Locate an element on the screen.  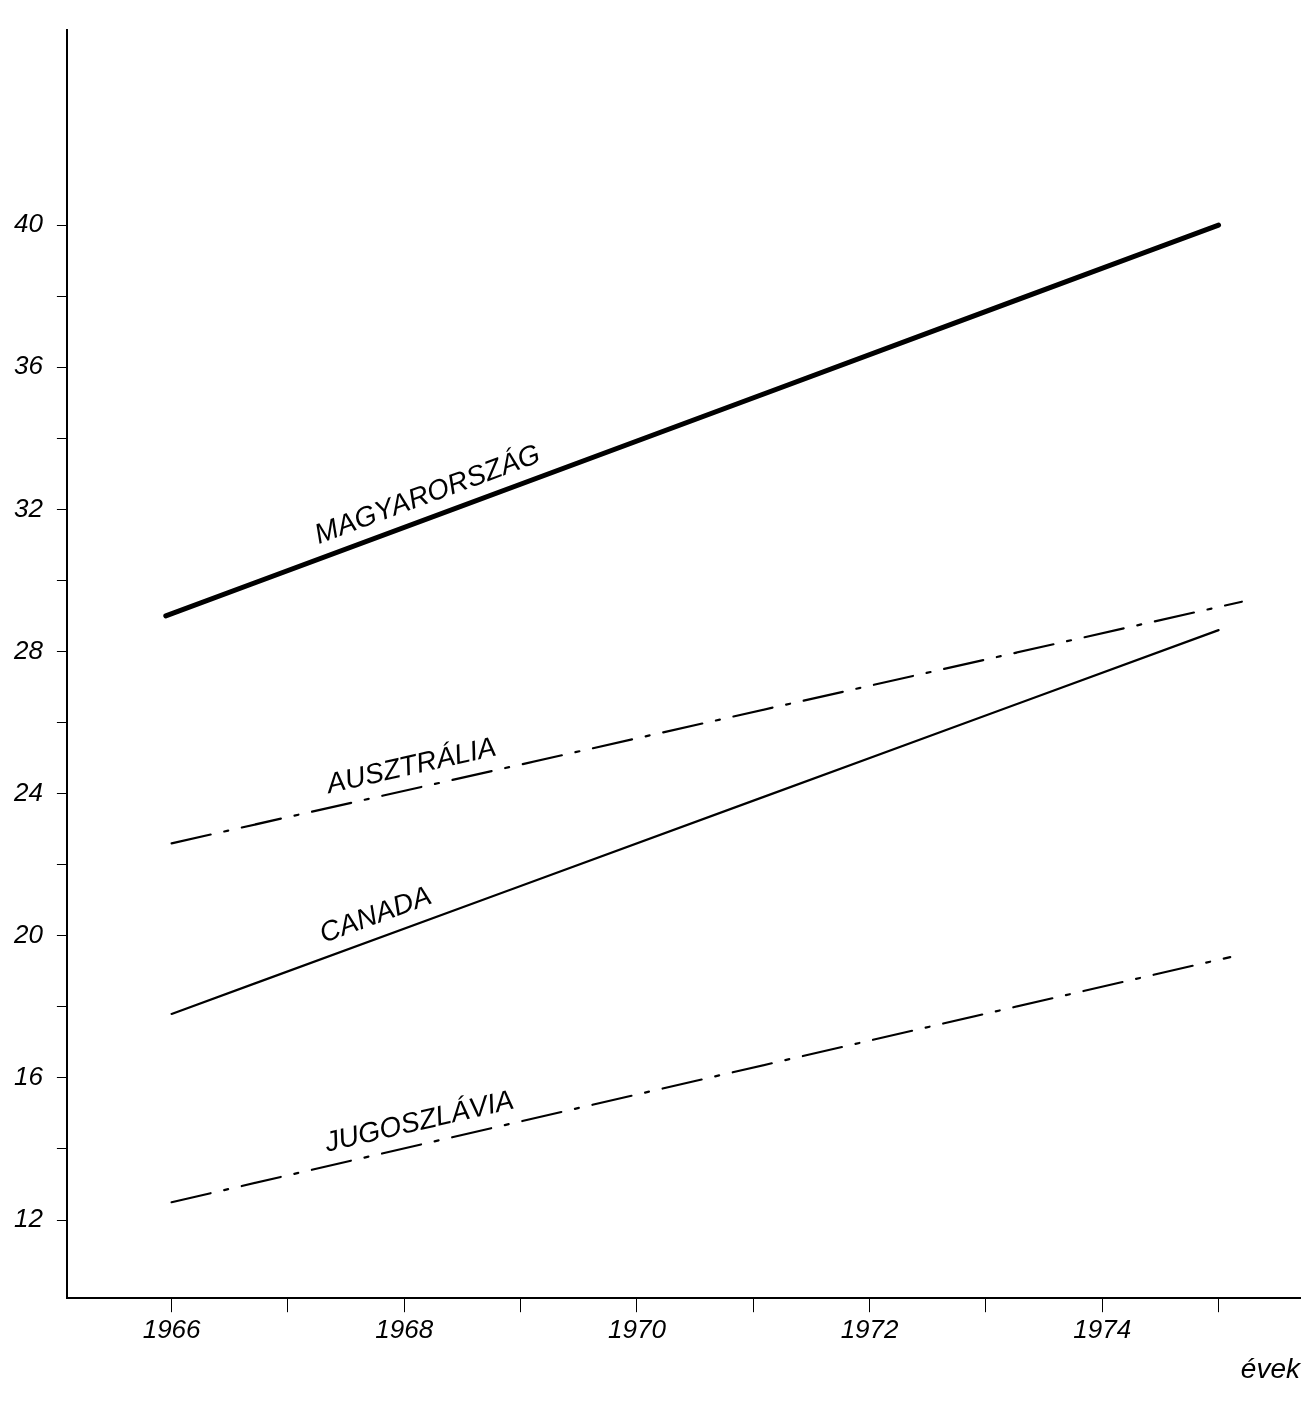
y-tick-label: 28 is located at coordinates (28, 649).